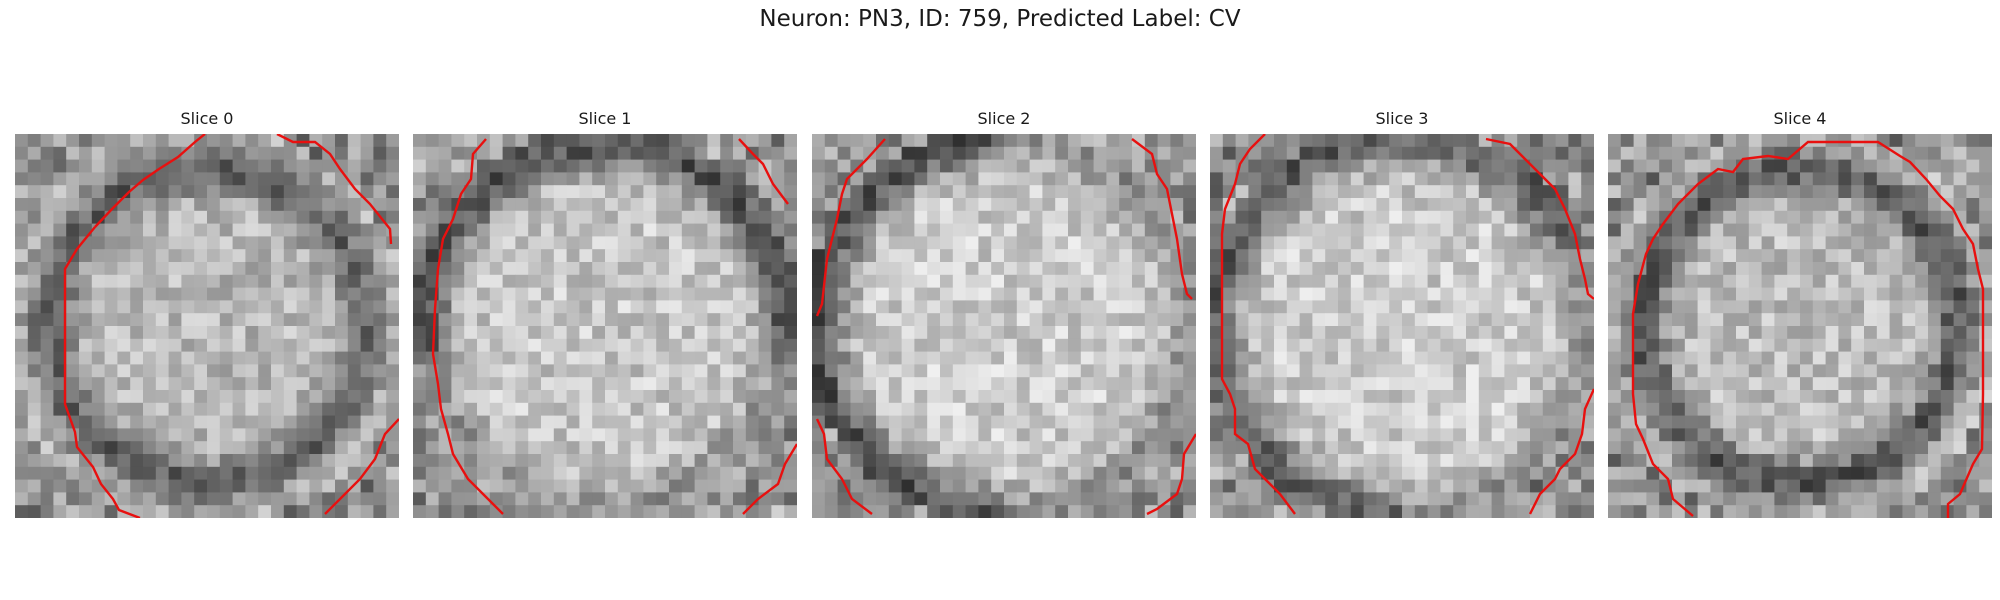 The height and width of the screenshot is (600, 2000). I want to click on slice-panel-2: Slice 2, so click(1004, 313).